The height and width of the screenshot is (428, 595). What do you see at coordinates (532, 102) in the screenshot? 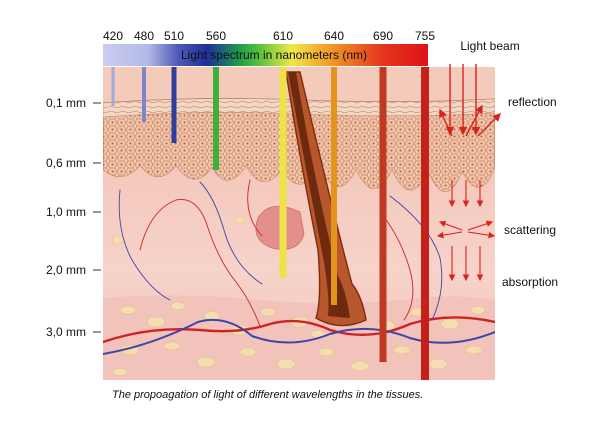
I see `reflection-label: reflection` at bounding box center [532, 102].